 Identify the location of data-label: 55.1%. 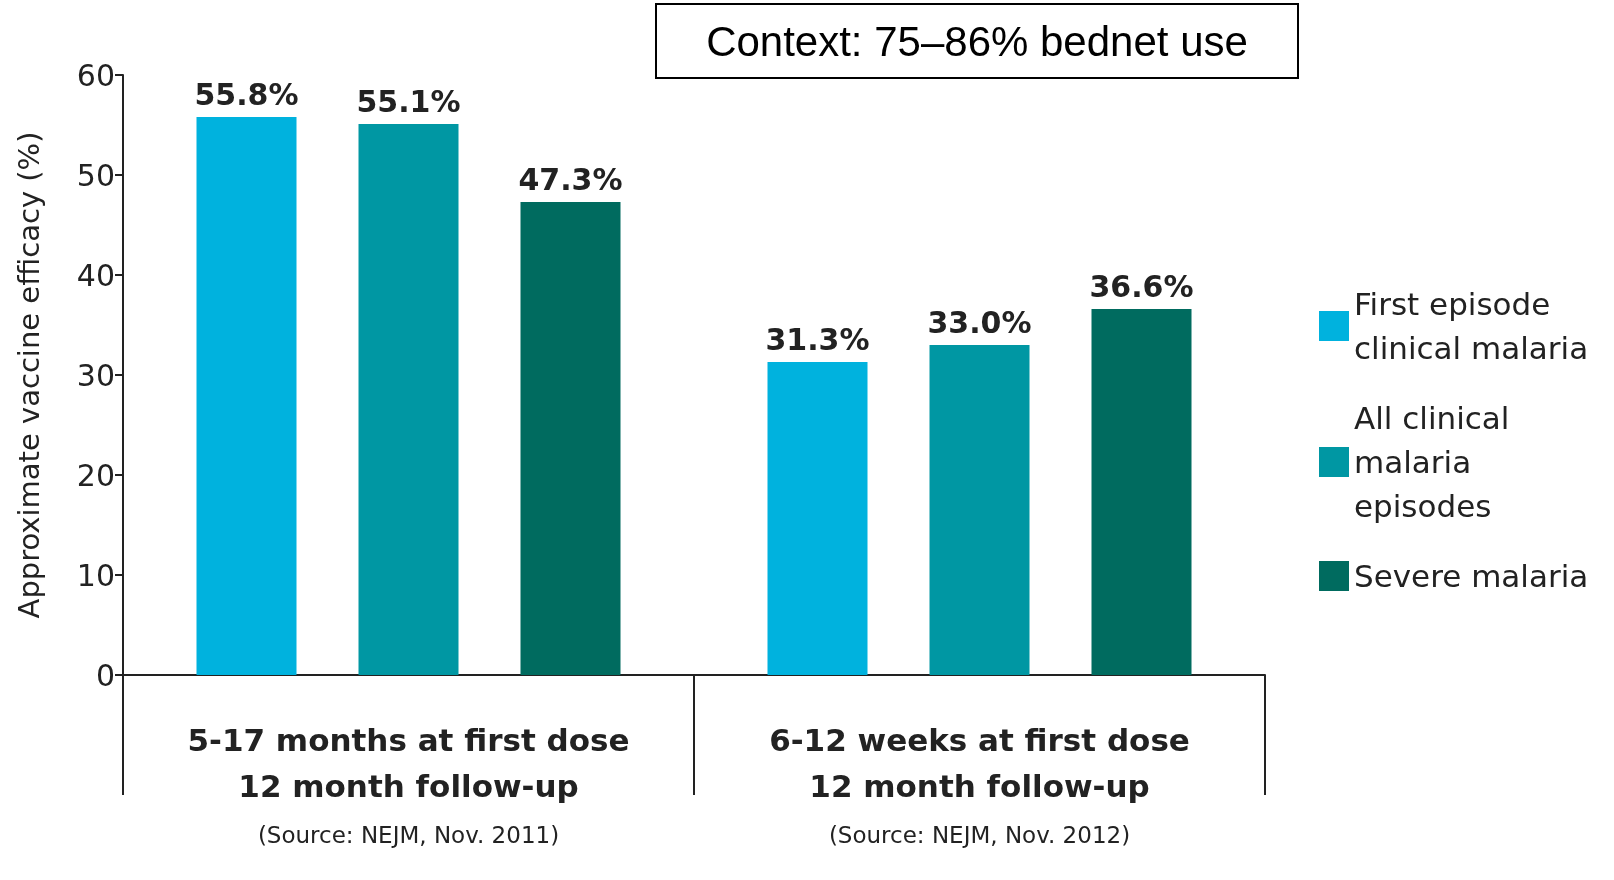
(408, 101).